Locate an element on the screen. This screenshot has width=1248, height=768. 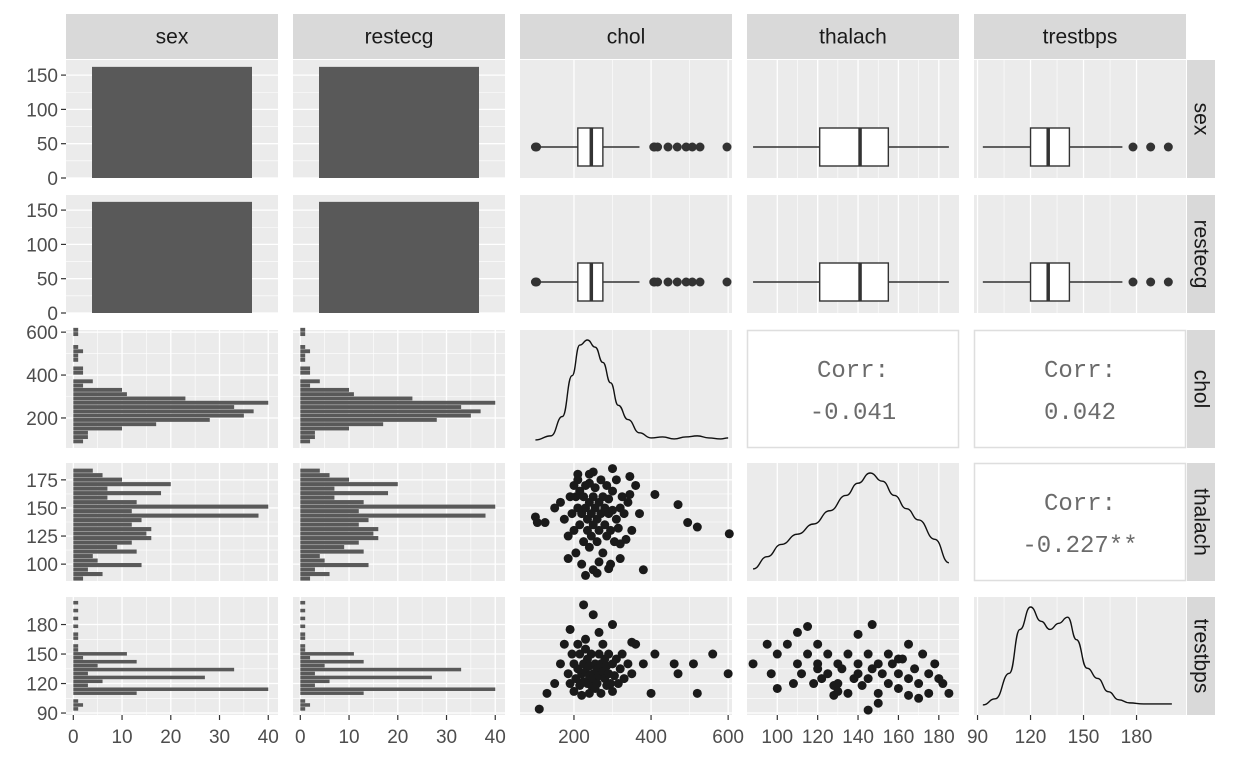
strip-top-chol is located at coordinates (626, 36).